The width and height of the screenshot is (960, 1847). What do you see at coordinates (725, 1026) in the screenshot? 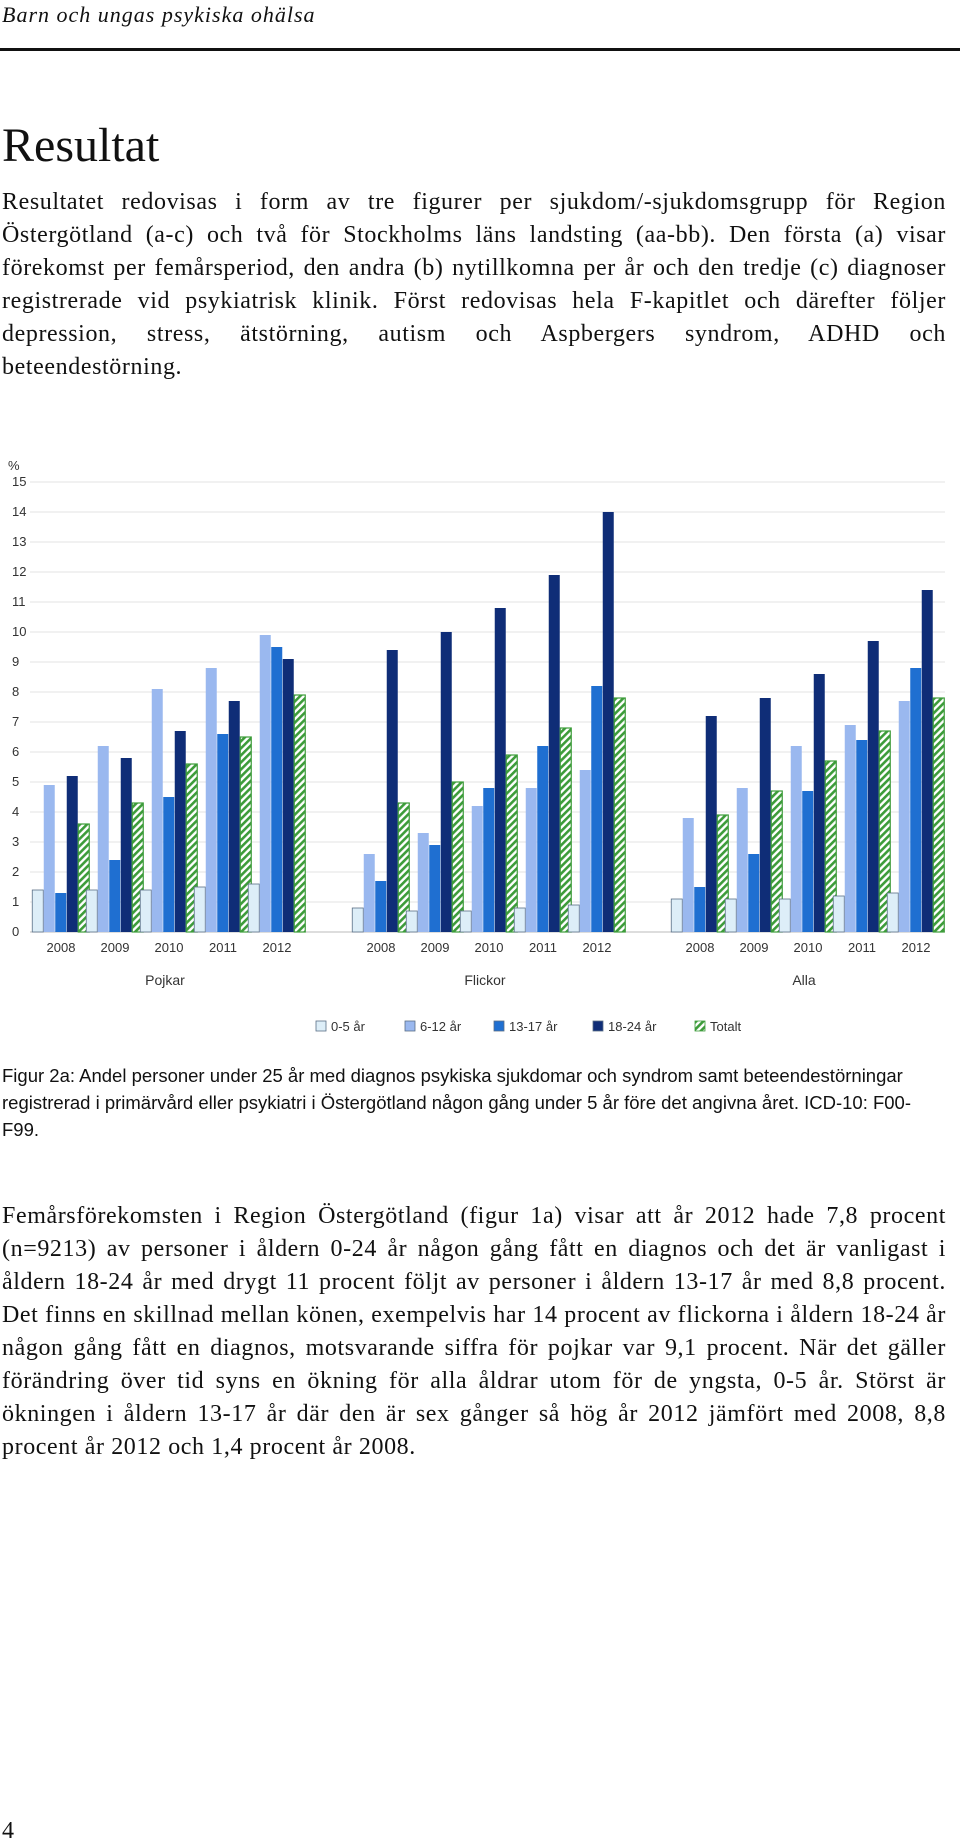
I see `legend-label: Totalt` at bounding box center [725, 1026].